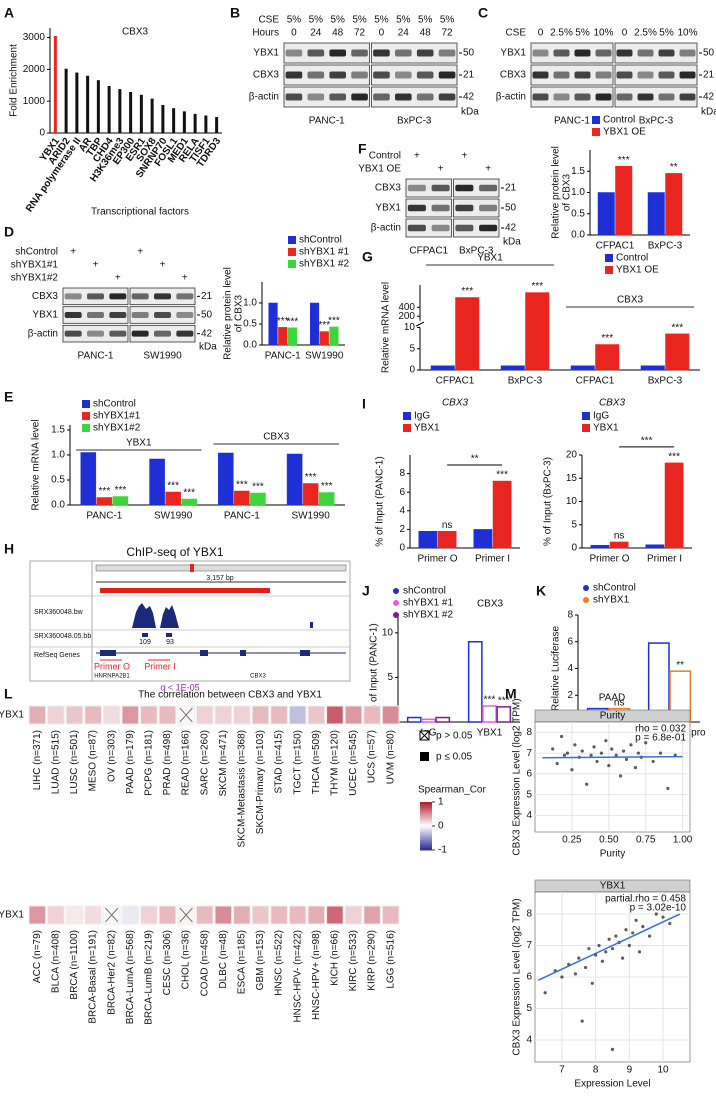 This screenshot has height=1100, width=716. I want to click on blot-group-label: CFPAC1, so click(428, 251).